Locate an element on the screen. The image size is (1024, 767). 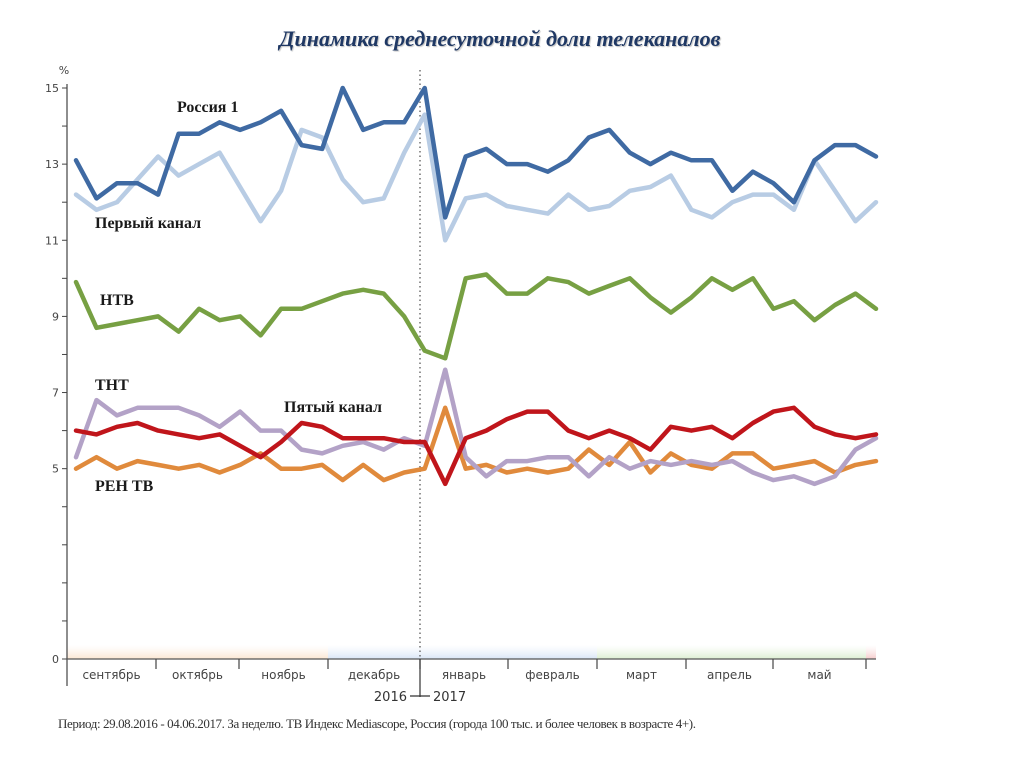
y-tick-label: 15 is located at coordinates (52, 88).